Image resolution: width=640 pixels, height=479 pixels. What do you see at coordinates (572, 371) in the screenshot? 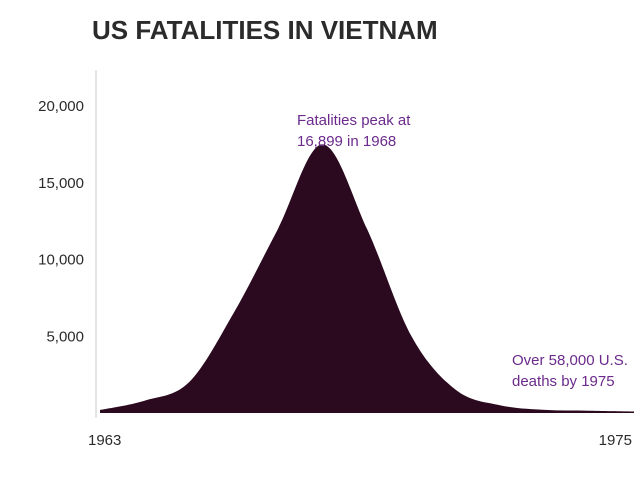
I see `total-annotation: Over 58,000 U.S. deaths by 1975` at bounding box center [572, 371].